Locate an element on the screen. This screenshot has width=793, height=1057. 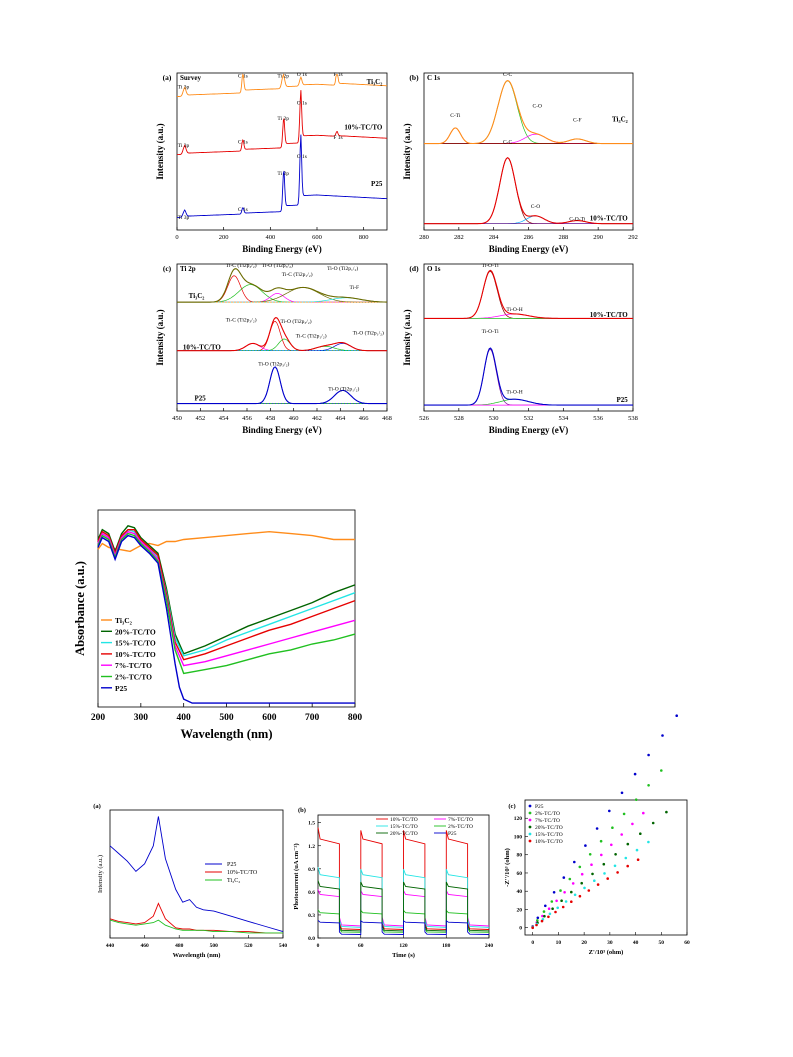
peak-label: Ti 2p is located at coordinates (283, 119).